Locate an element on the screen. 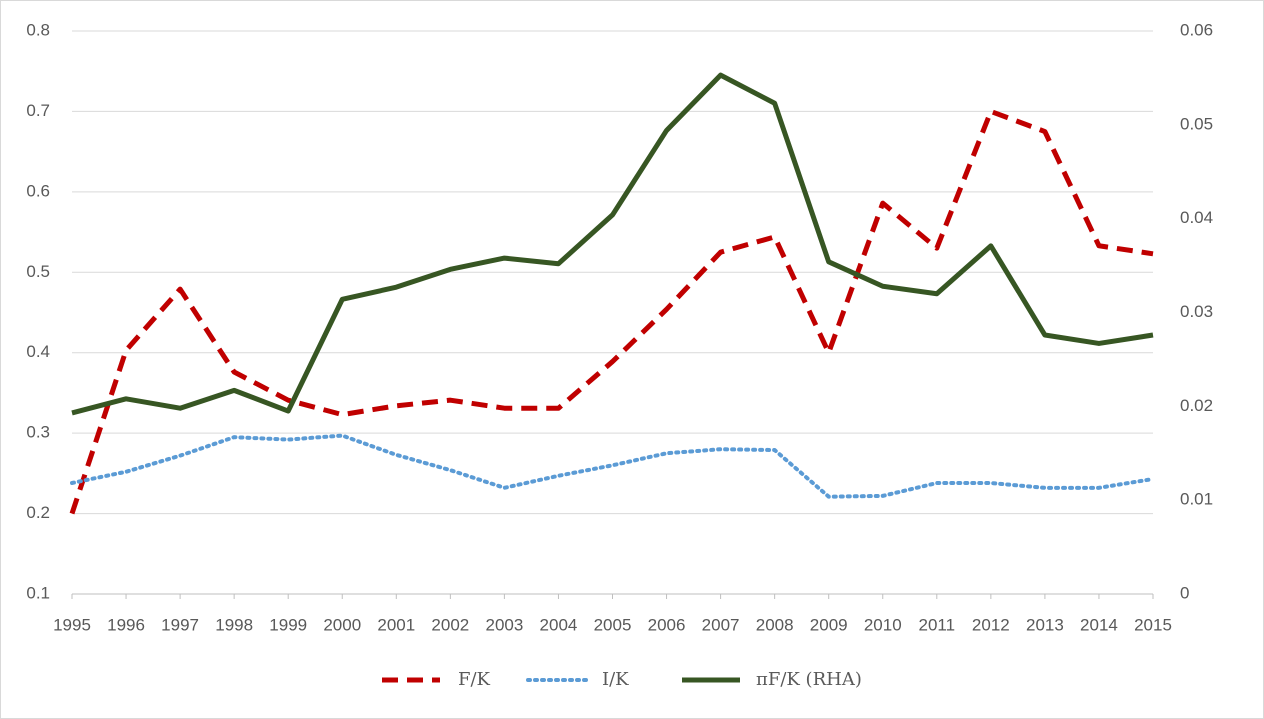 This screenshot has width=1264, height=719. y2-tick-label: 0 is located at coordinates (1184, 592).